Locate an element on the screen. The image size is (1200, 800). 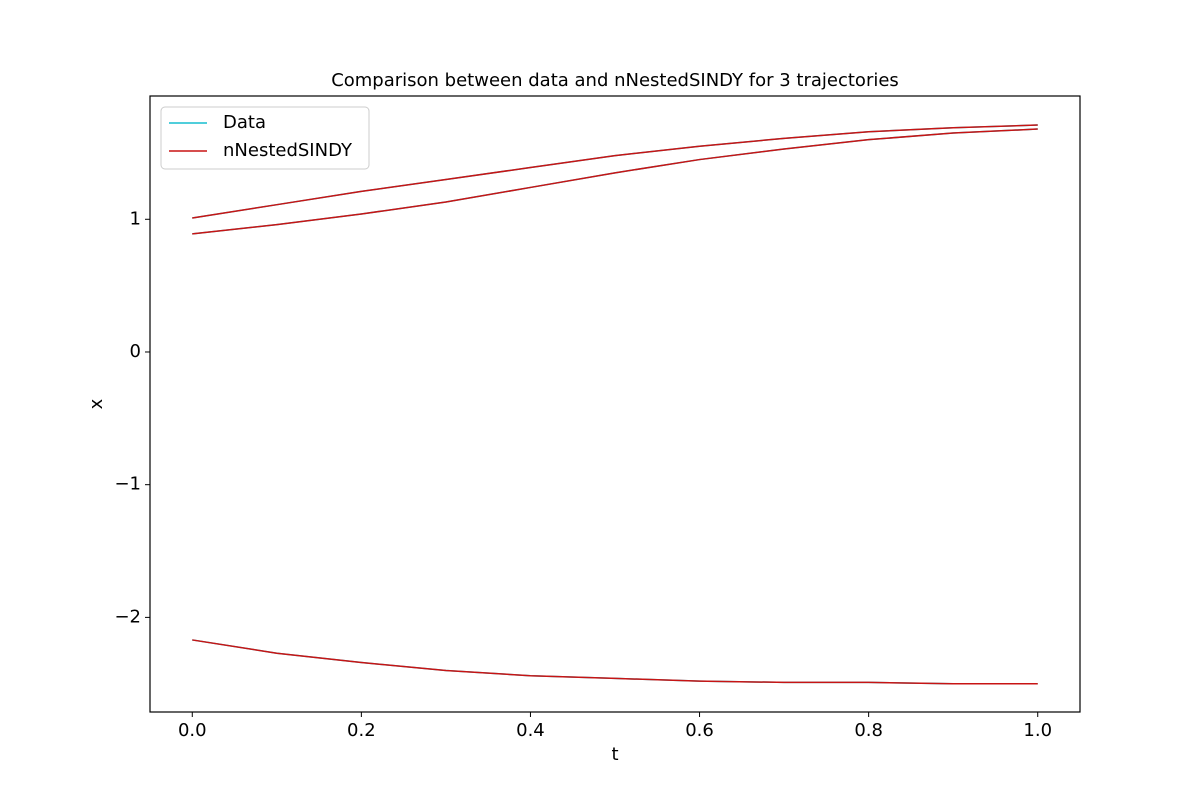
x-tick-label: 0.2 is located at coordinates (361, 730).